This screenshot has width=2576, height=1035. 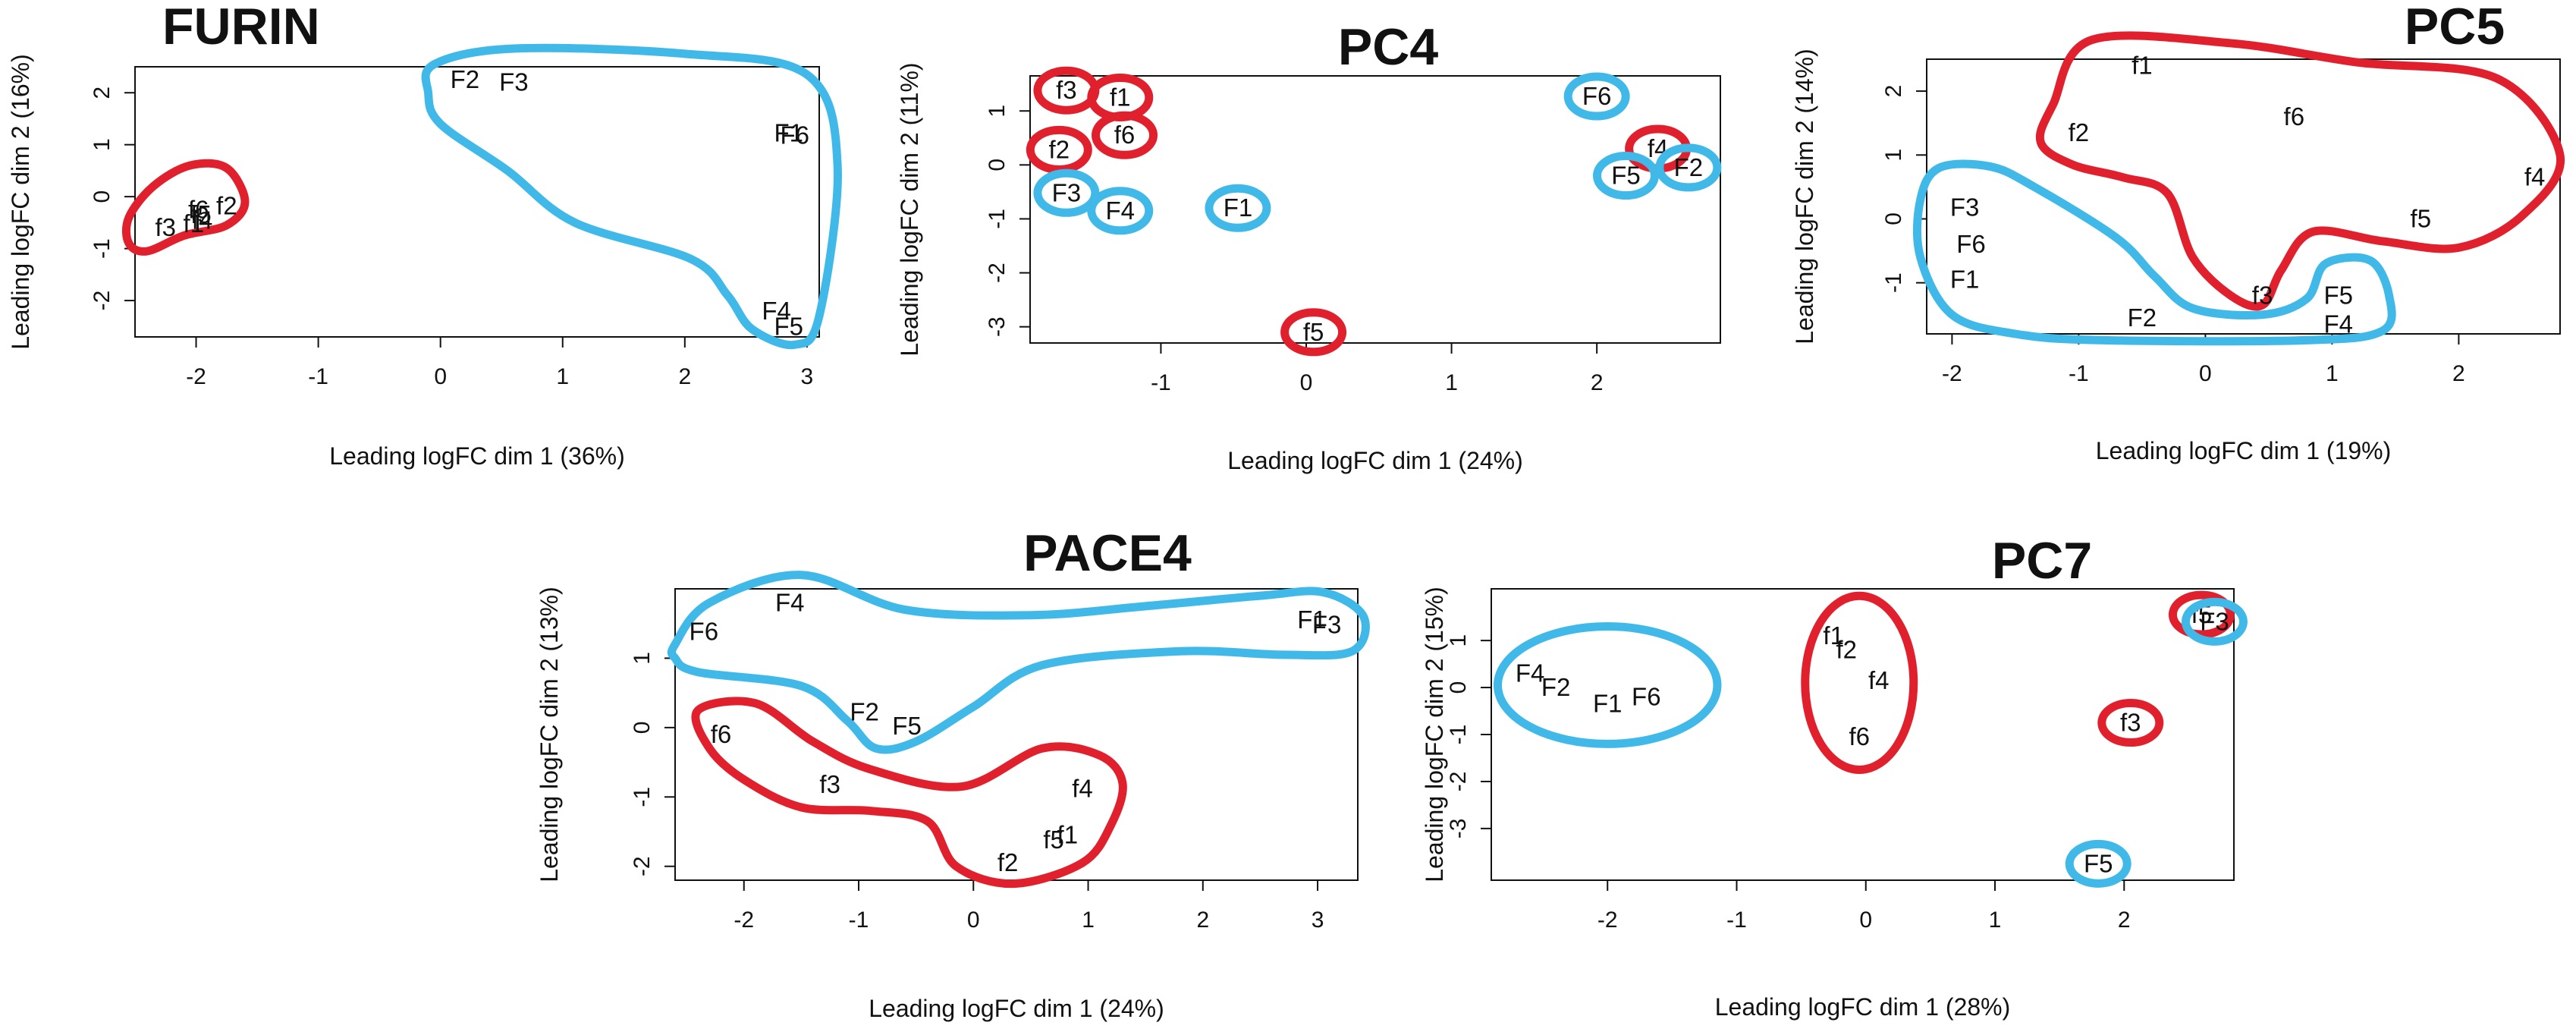 I want to click on chart-title: PACE4, so click(x=1107, y=553).